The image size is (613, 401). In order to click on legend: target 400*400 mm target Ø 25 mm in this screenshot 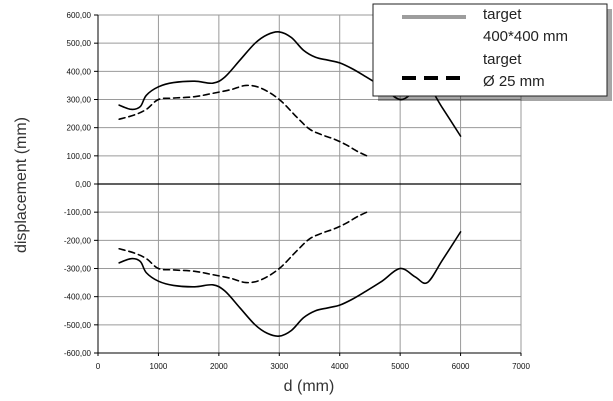, I will do `click(492, 52)`.